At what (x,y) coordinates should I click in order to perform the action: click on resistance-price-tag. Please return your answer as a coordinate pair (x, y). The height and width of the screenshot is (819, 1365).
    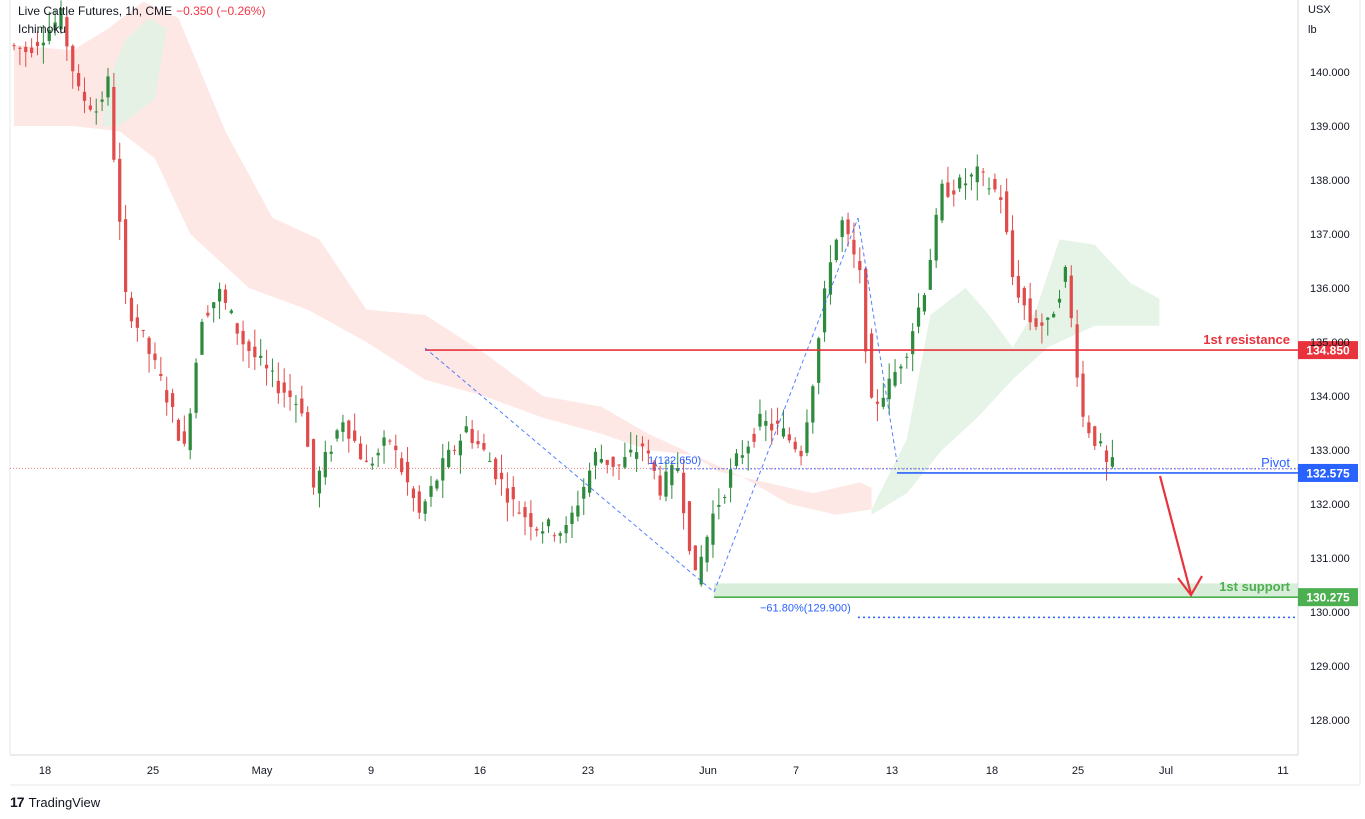
    Looking at the image, I should click on (1328, 350).